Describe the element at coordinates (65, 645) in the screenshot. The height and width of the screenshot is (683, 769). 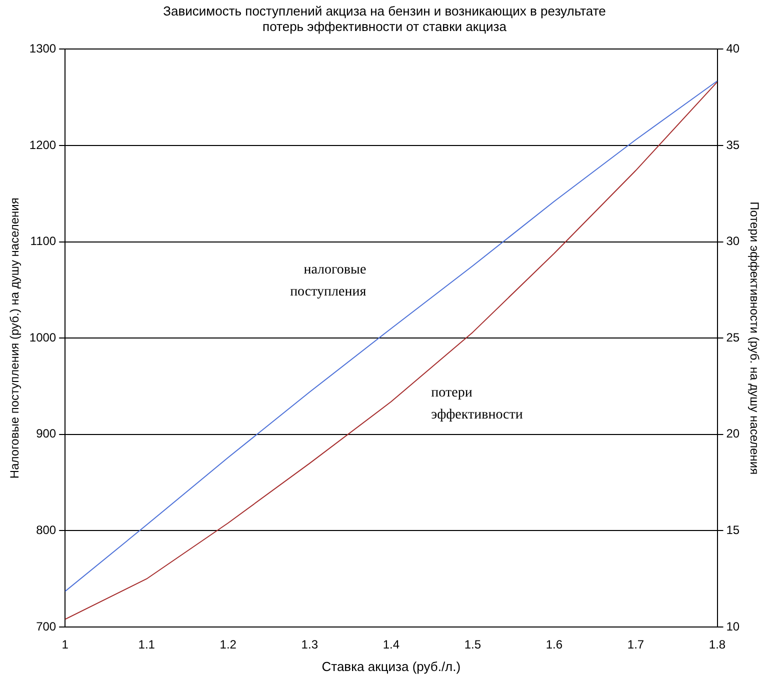
I see `x-tick-label: 1` at that location.